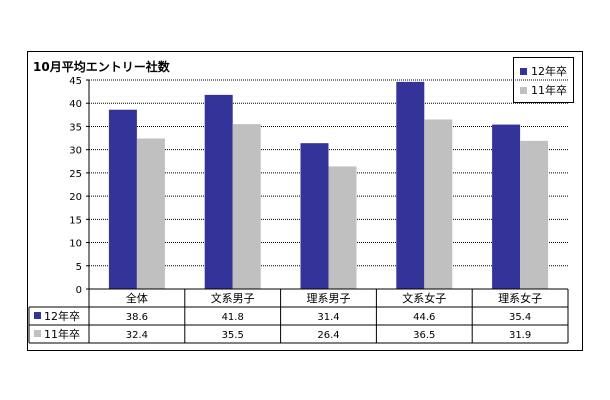 The image size is (610, 400). What do you see at coordinates (137, 335) in the screenshot?
I see `data-label-11-0: 32.4` at bounding box center [137, 335].